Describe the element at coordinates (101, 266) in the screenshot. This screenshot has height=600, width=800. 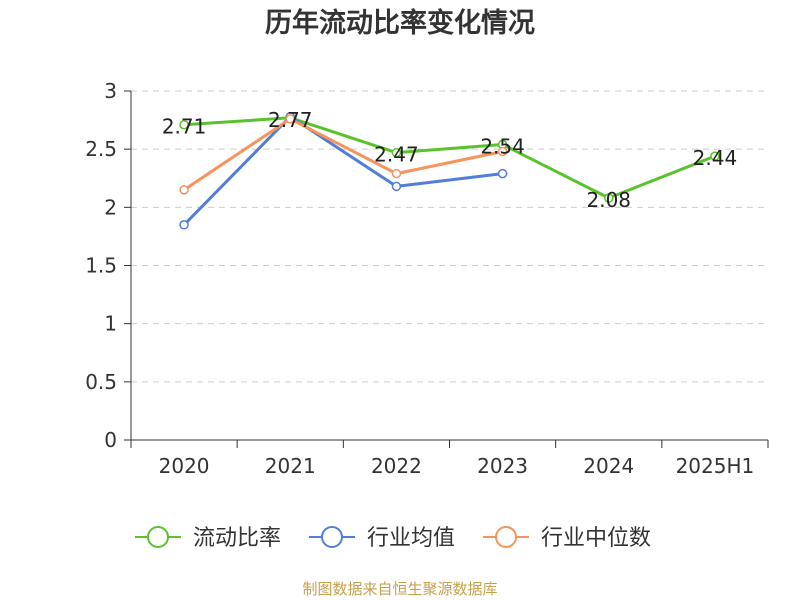
I see `y-tick-label: 1.5` at that location.